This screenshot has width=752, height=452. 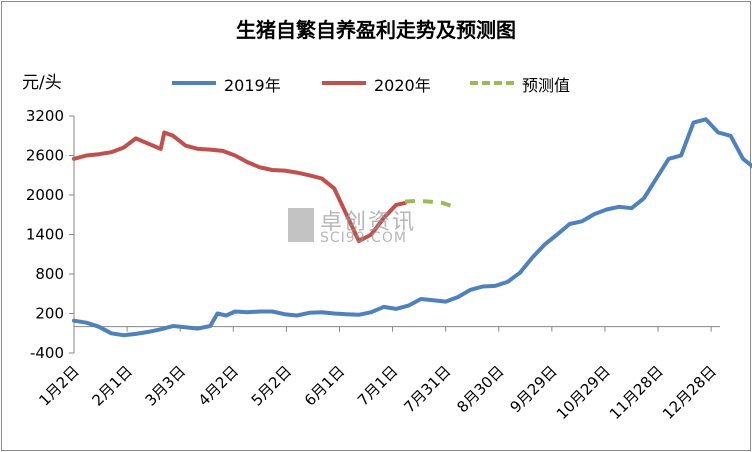 What do you see at coordinates (49, 314) in the screenshot?
I see `y-tick-label: 200` at bounding box center [49, 314].